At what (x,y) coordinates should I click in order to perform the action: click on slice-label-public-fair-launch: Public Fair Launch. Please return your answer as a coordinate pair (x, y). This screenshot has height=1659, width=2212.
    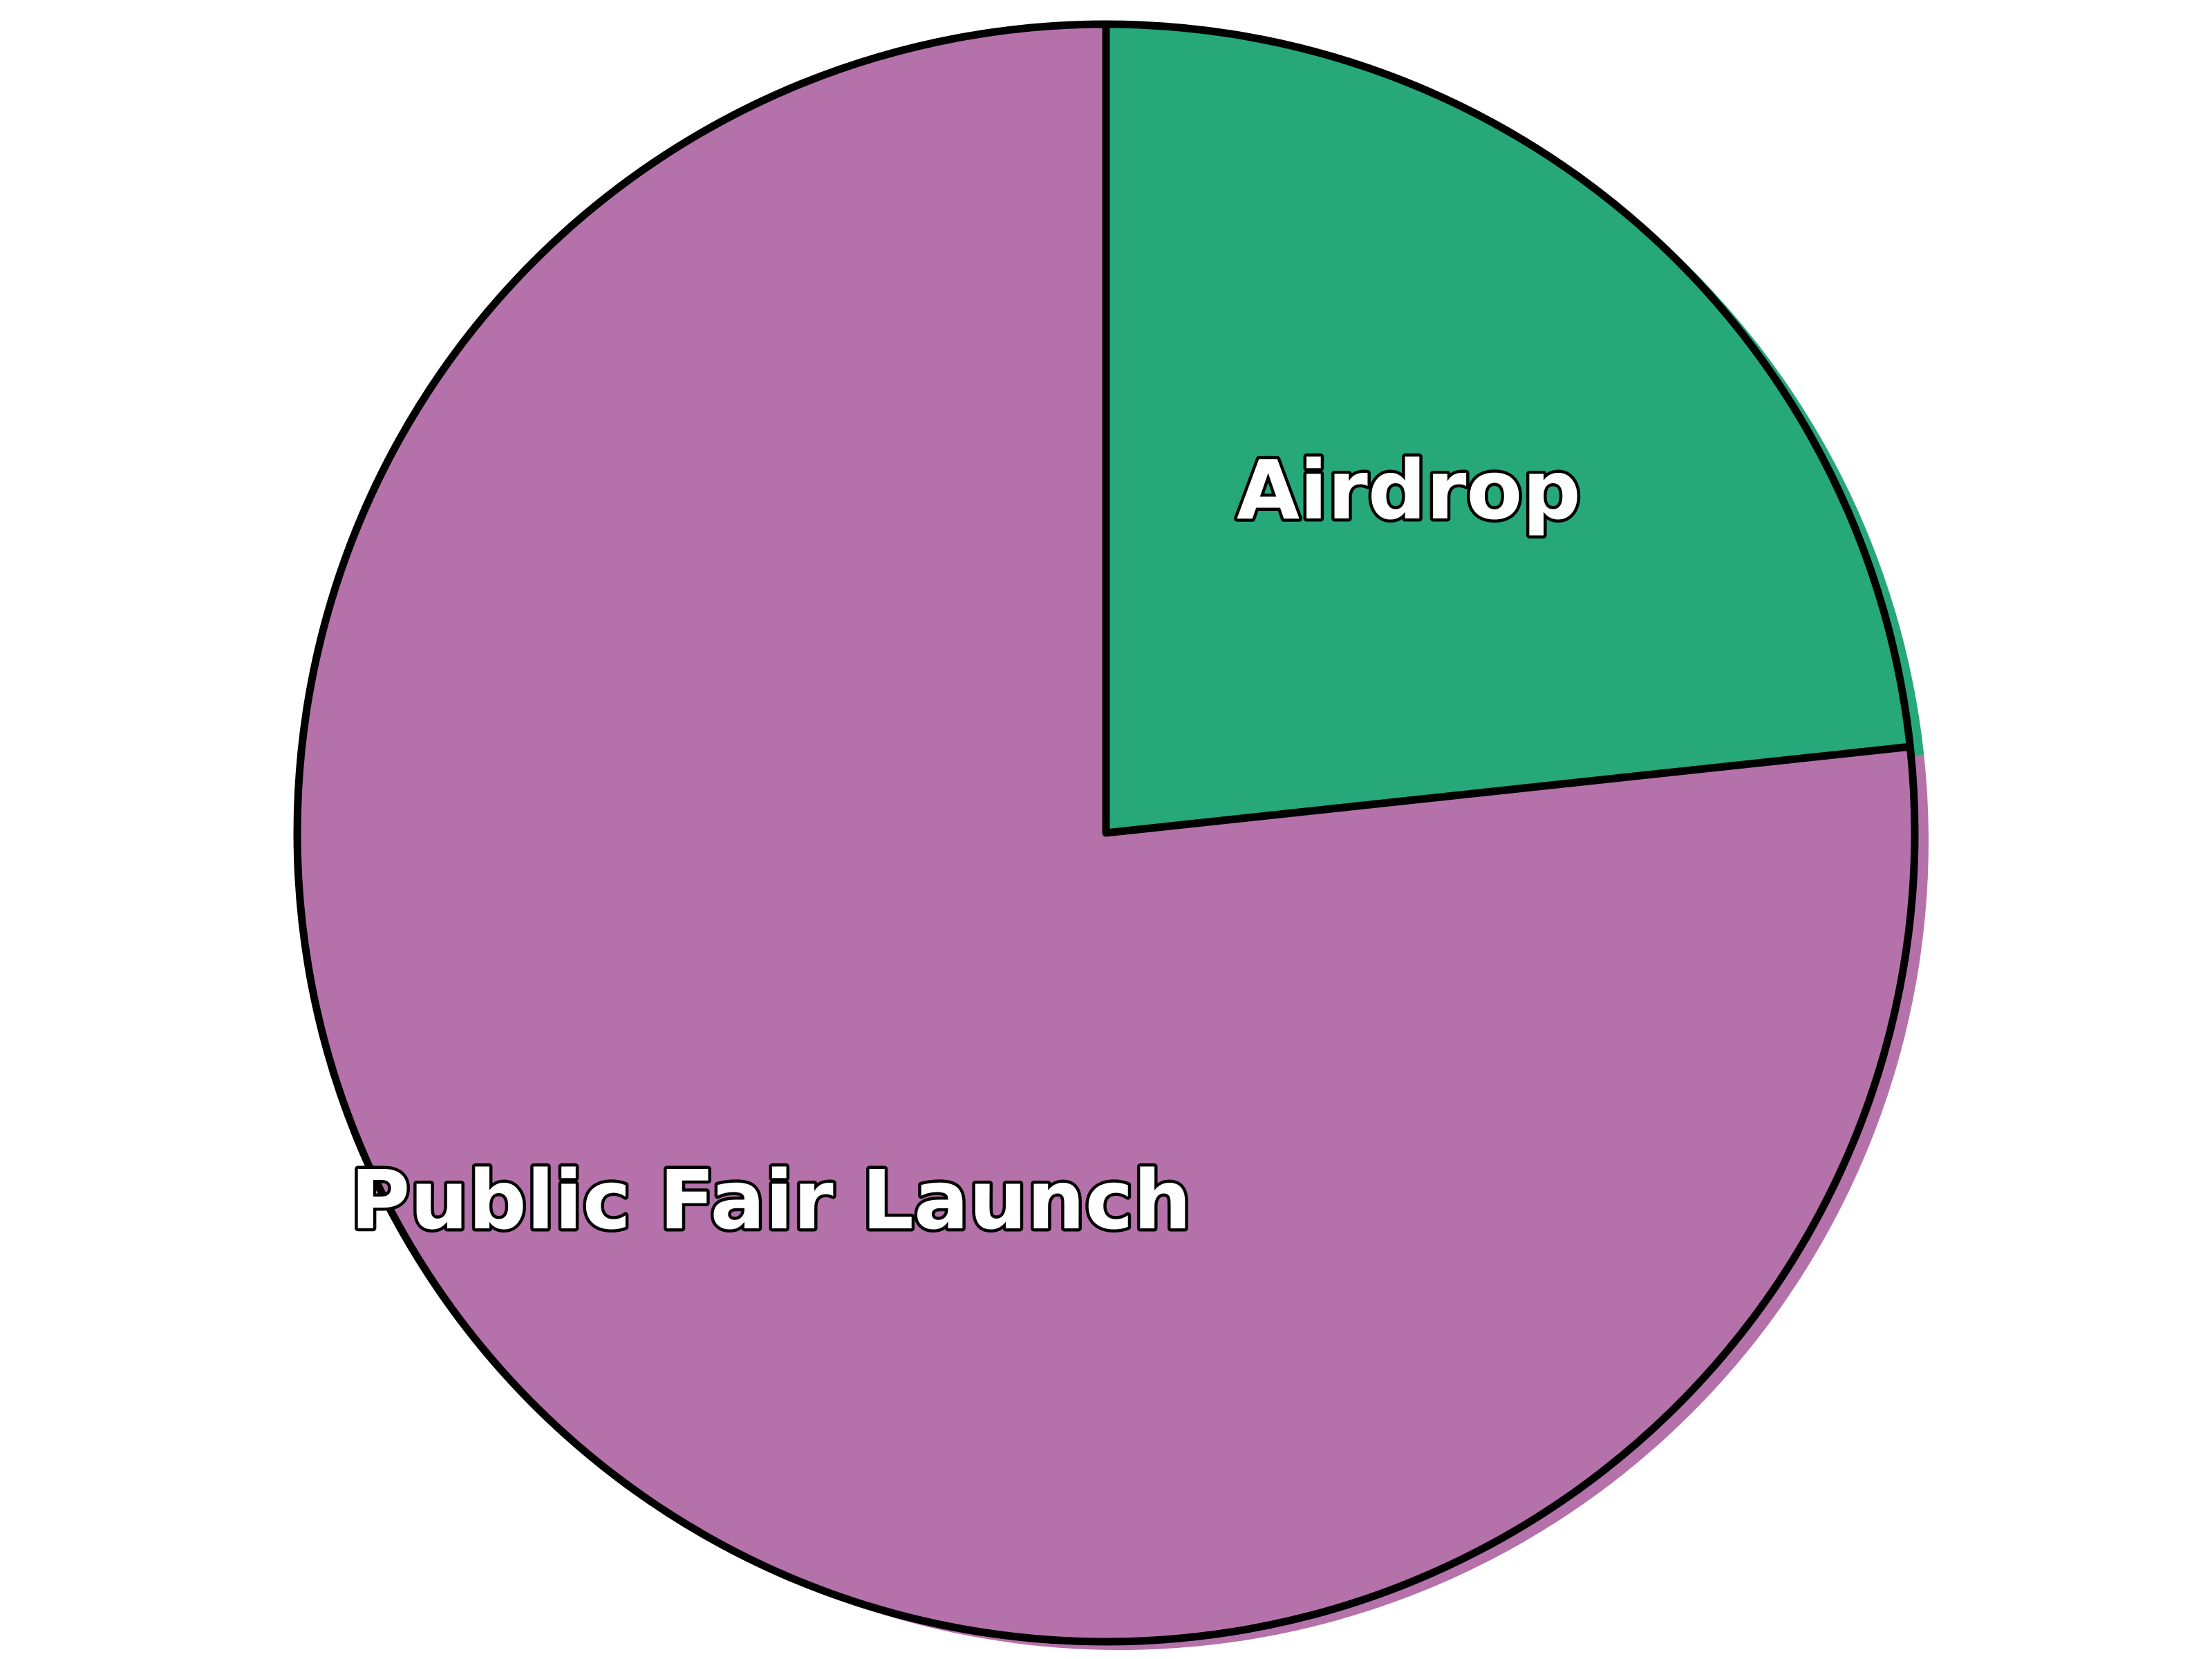
    Looking at the image, I should click on (771, 1200).